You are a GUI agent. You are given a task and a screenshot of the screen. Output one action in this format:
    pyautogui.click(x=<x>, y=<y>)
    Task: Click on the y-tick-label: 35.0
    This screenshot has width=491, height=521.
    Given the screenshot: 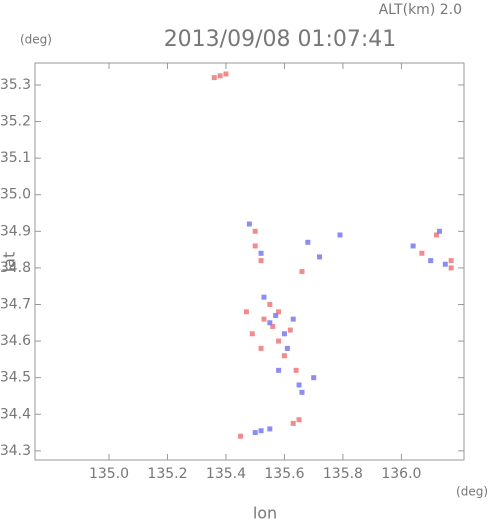 What is the action you would take?
    pyautogui.click(x=15, y=195)
    